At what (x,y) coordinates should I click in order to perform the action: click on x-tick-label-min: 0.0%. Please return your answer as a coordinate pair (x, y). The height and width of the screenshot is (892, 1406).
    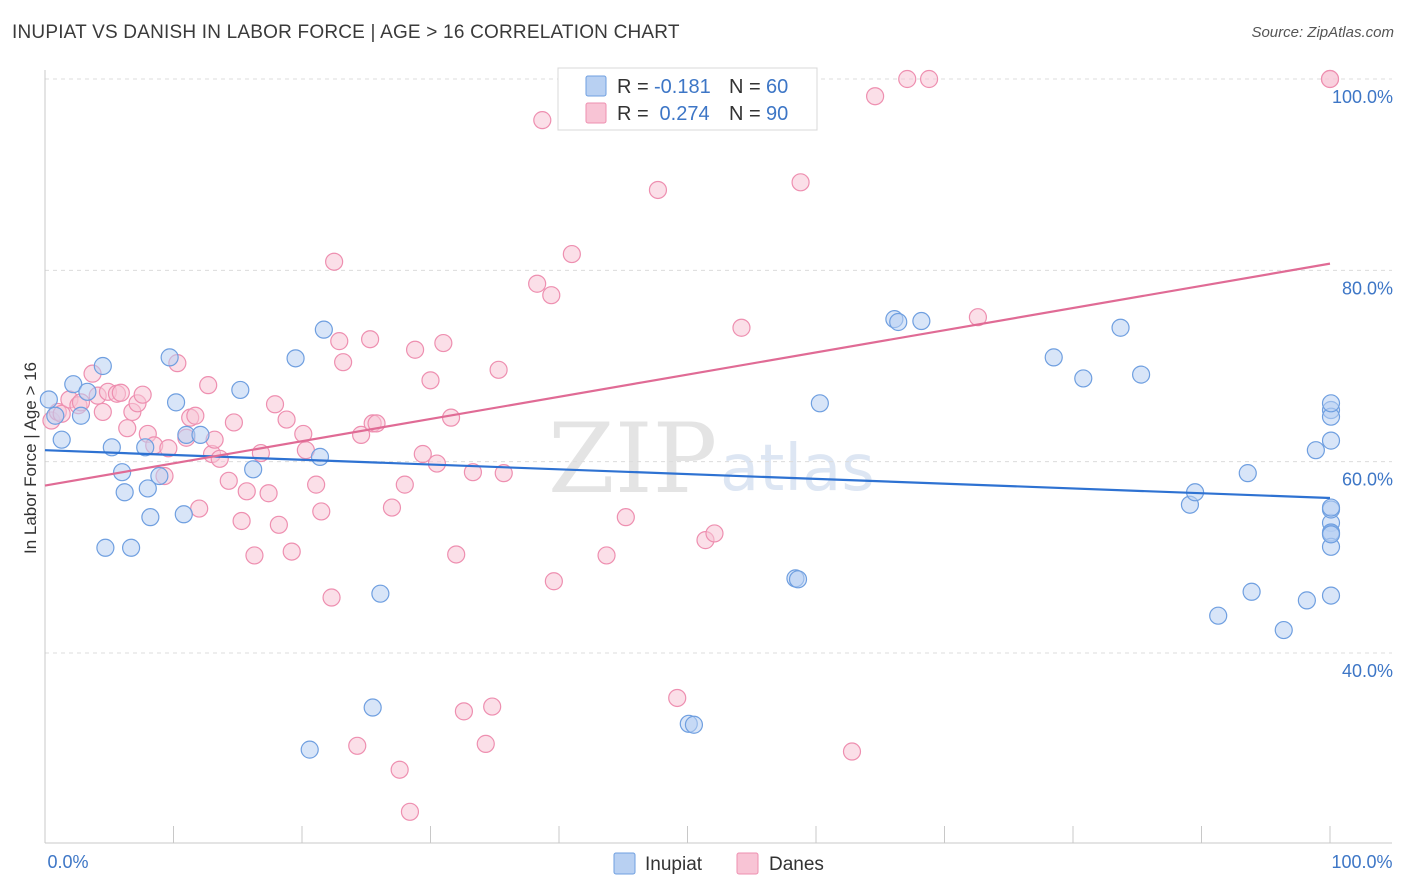
    Looking at the image, I should click on (67, 862).